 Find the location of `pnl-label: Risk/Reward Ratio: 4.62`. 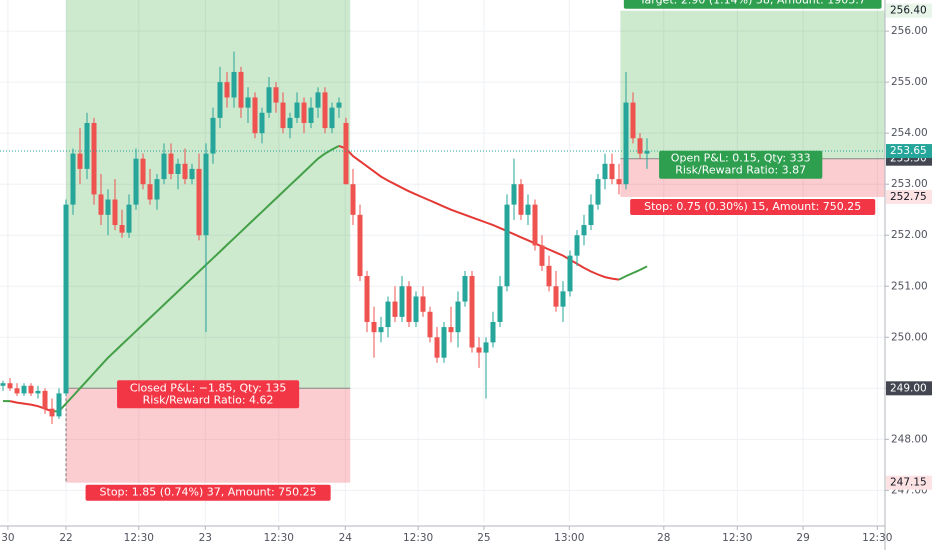

pnl-label: Risk/Reward Ratio: 4.62 is located at coordinates (208, 399).